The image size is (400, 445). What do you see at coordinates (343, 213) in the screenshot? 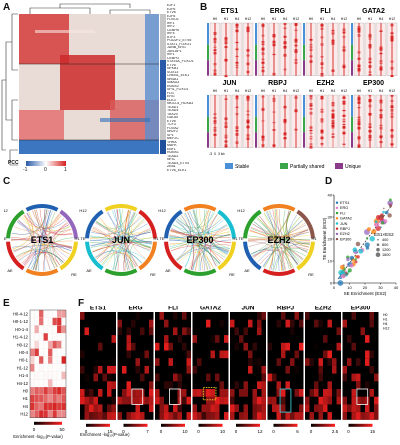
I see `panel-d-legend-label: FLI` at bounding box center [343, 213].